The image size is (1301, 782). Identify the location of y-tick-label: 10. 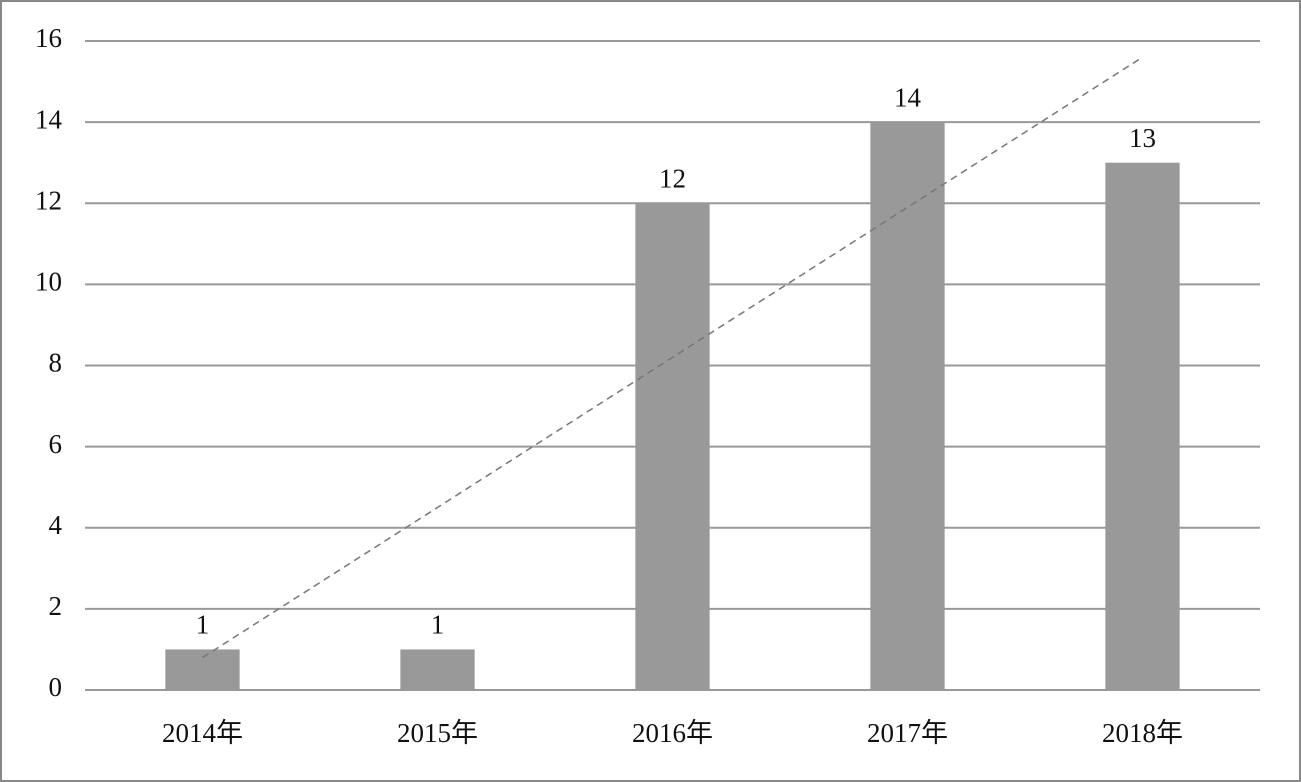
(48, 282).